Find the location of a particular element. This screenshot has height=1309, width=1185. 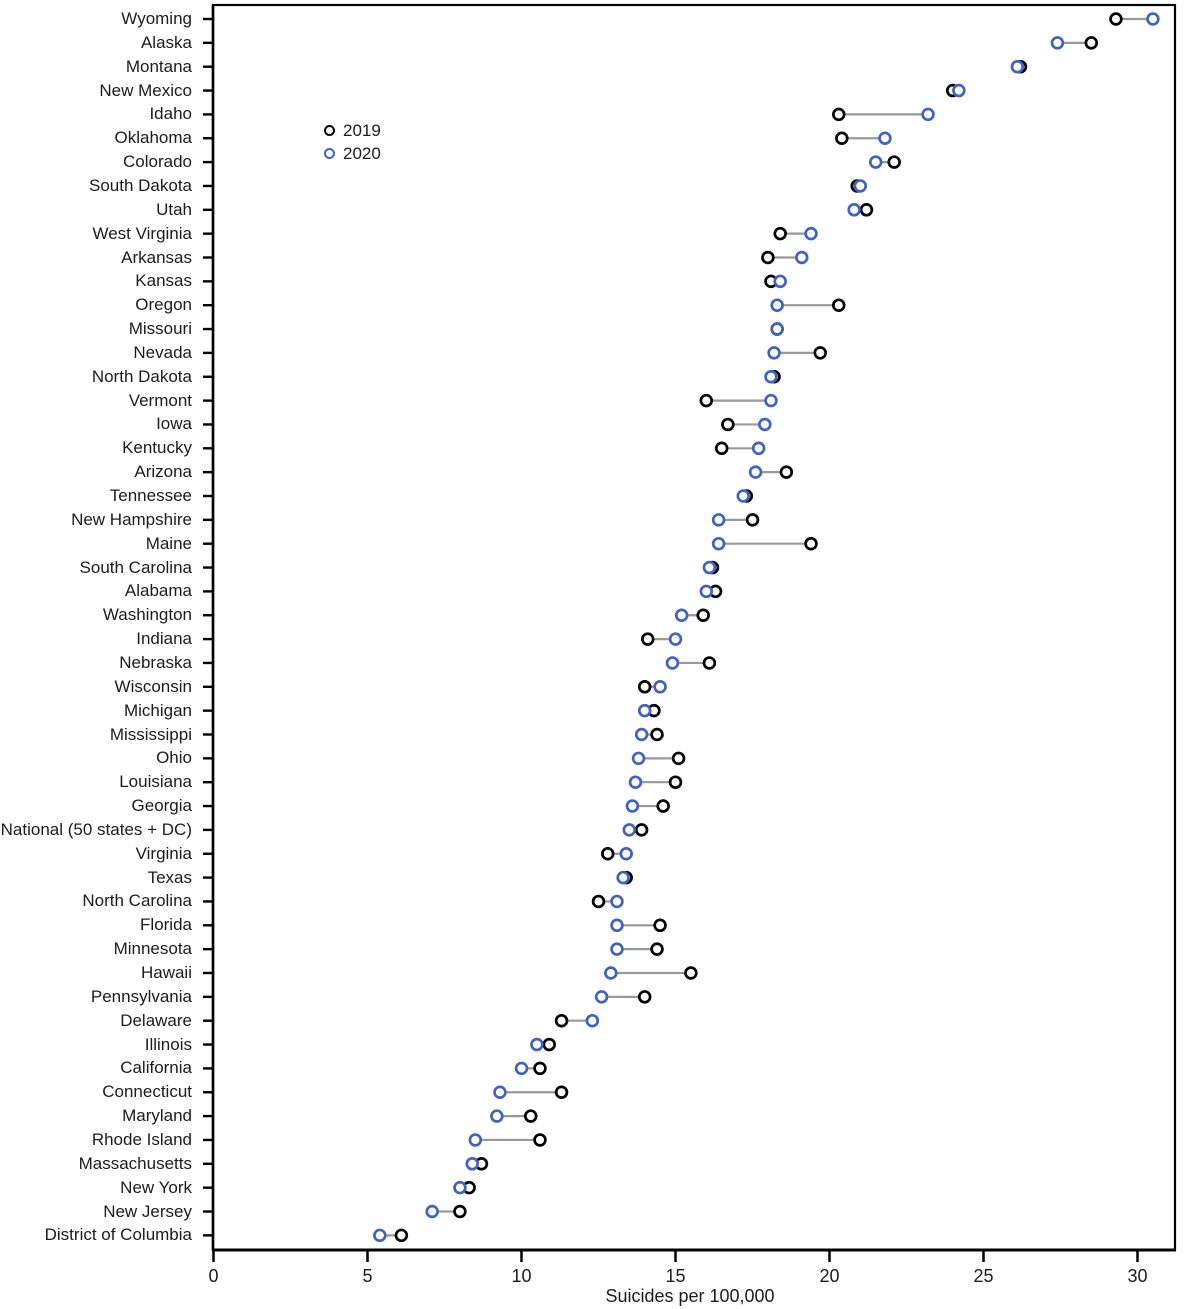

category-label: Alabama is located at coordinates (158, 591).